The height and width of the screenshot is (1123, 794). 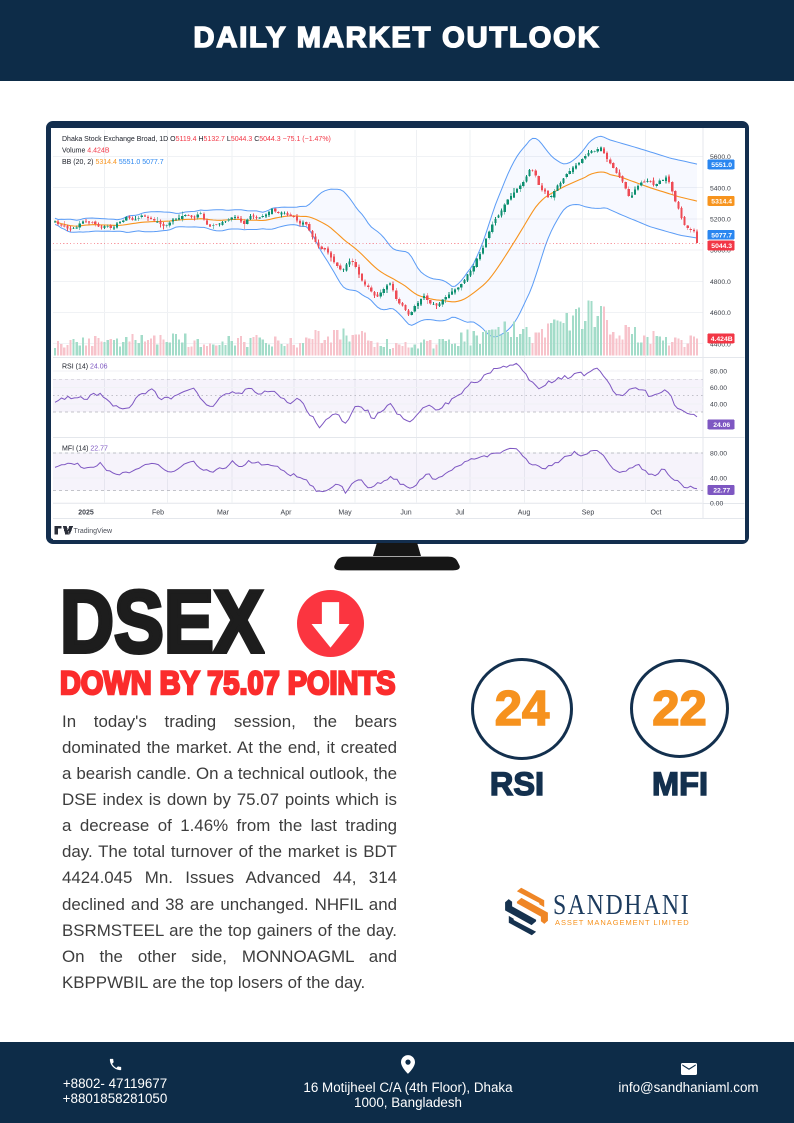 What do you see at coordinates (720, 220) in the screenshot?
I see `svg-text: 5200.0` at bounding box center [720, 220].